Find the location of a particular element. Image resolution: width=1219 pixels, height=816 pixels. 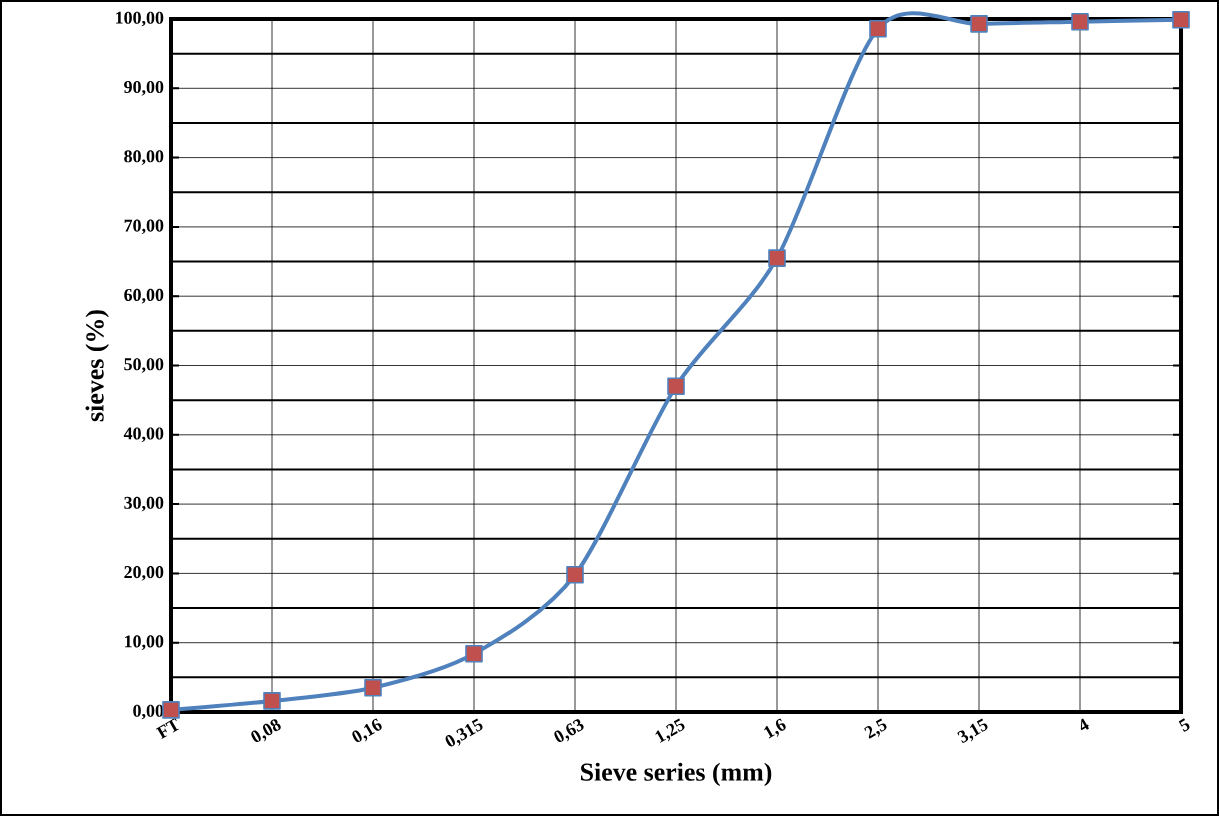

y-tick-label: 40,00 is located at coordinates (143, 435).